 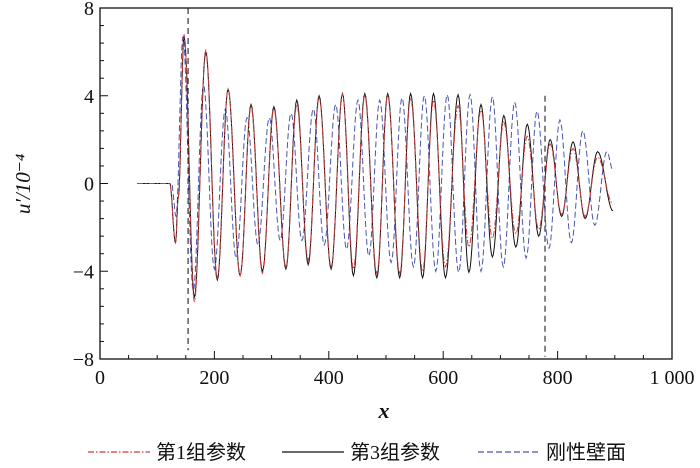 I want to click on y-tick-label: −8, so click(x=83, y=360).